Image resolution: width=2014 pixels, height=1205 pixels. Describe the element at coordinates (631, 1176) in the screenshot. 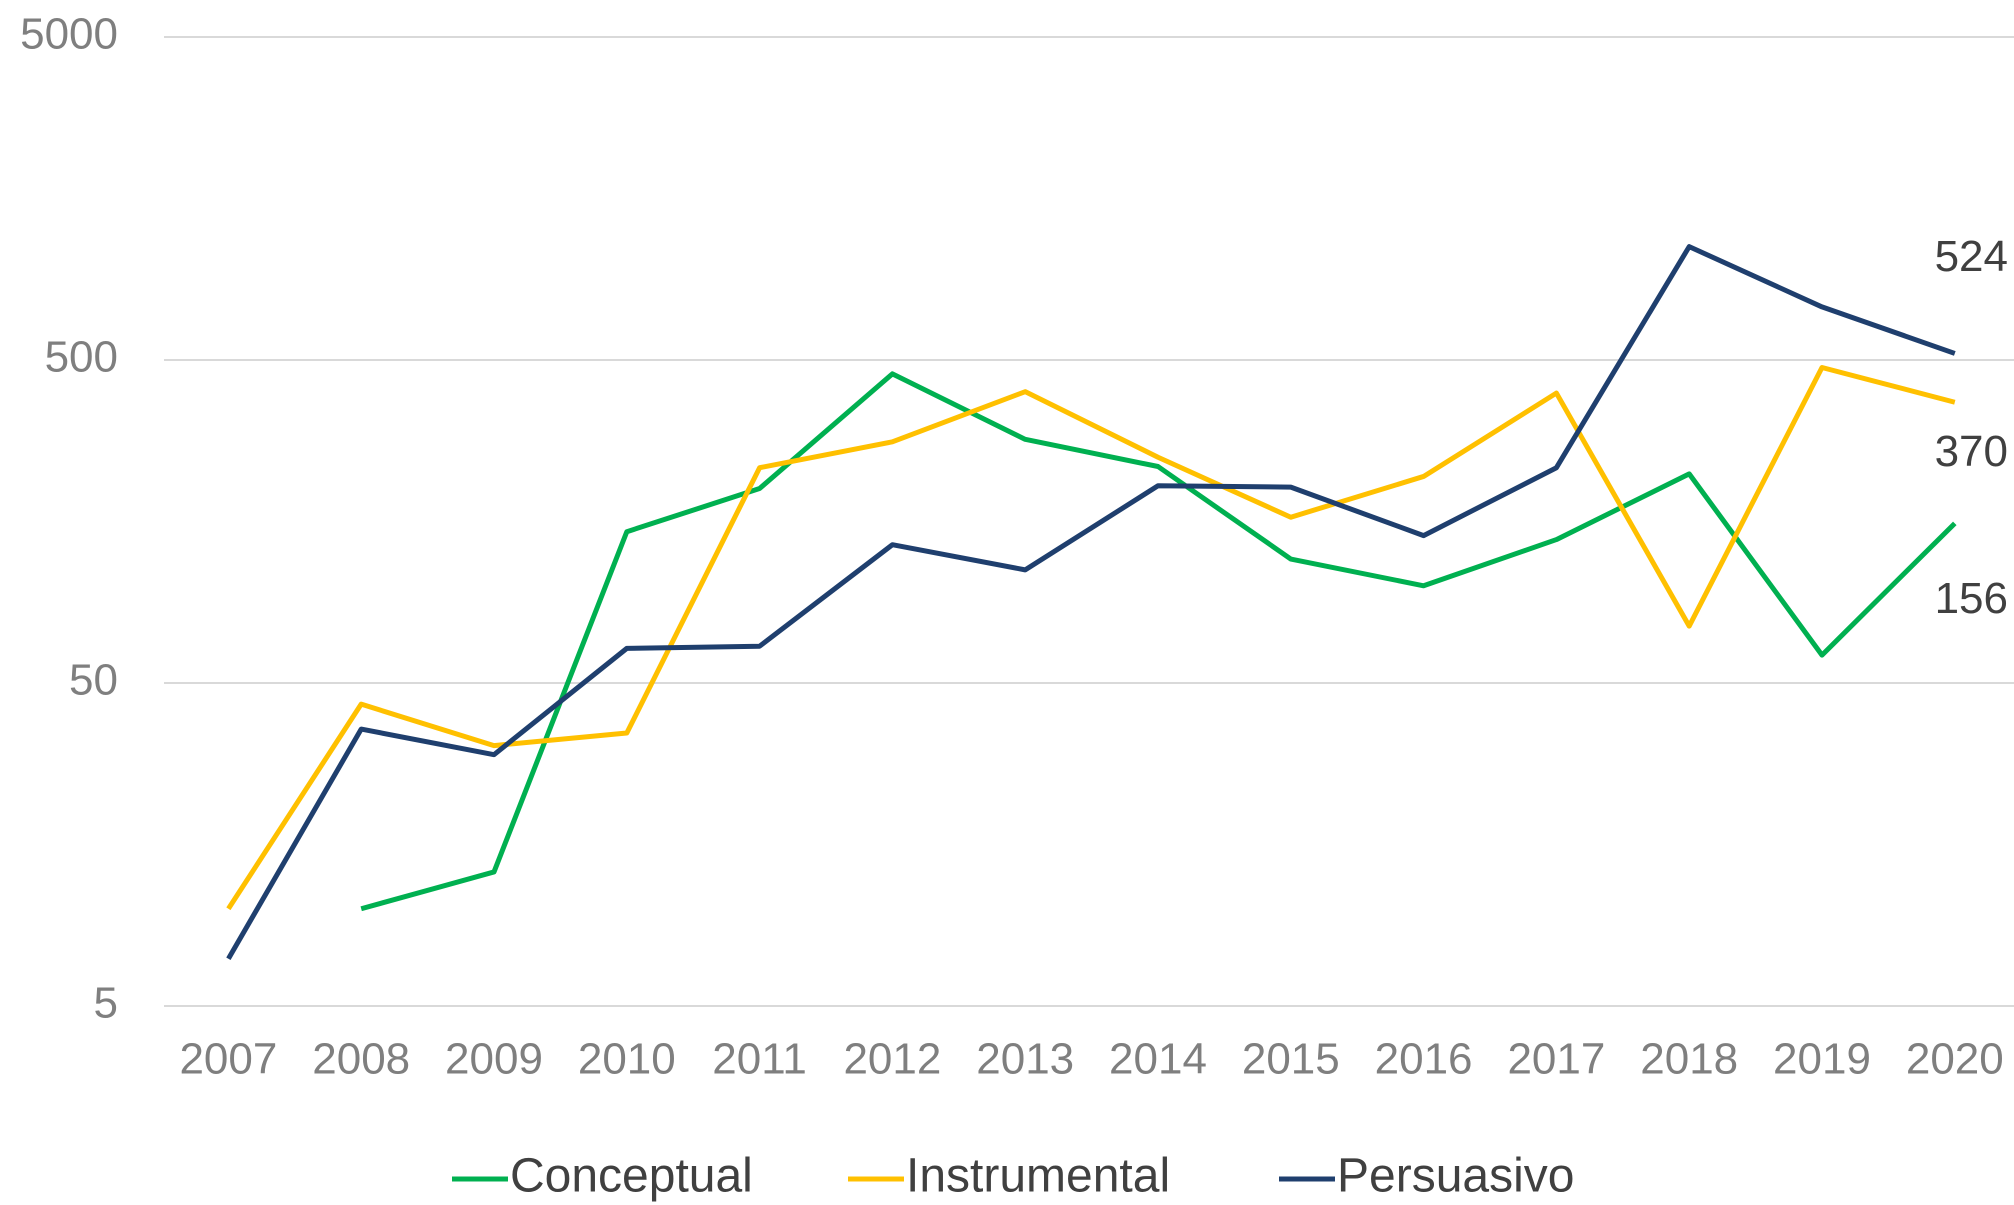

I see `legend-label: Conceptual` at that location.